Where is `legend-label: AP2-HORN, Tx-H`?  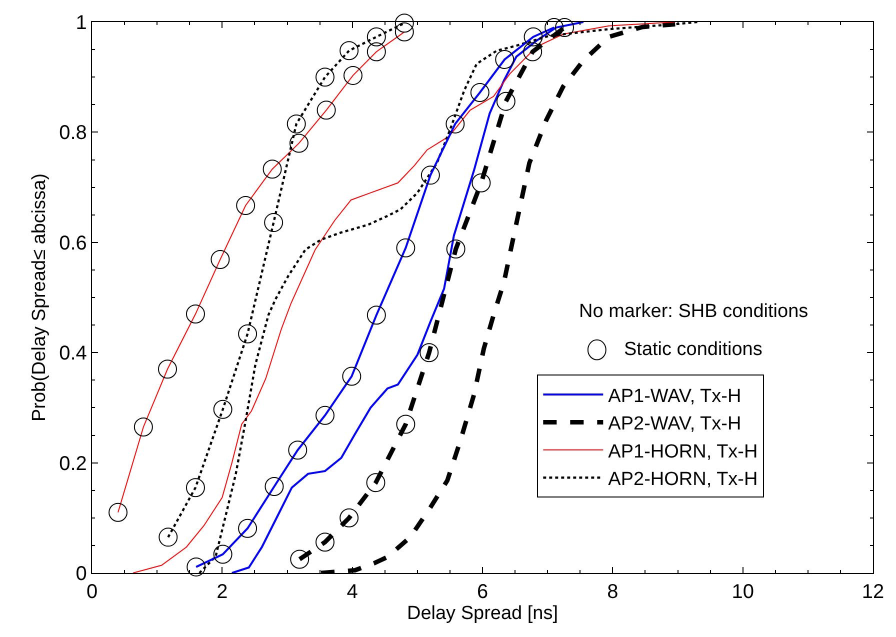
legend-label: AP2-HORN, Tx-H is located at coordinates (683, 479).